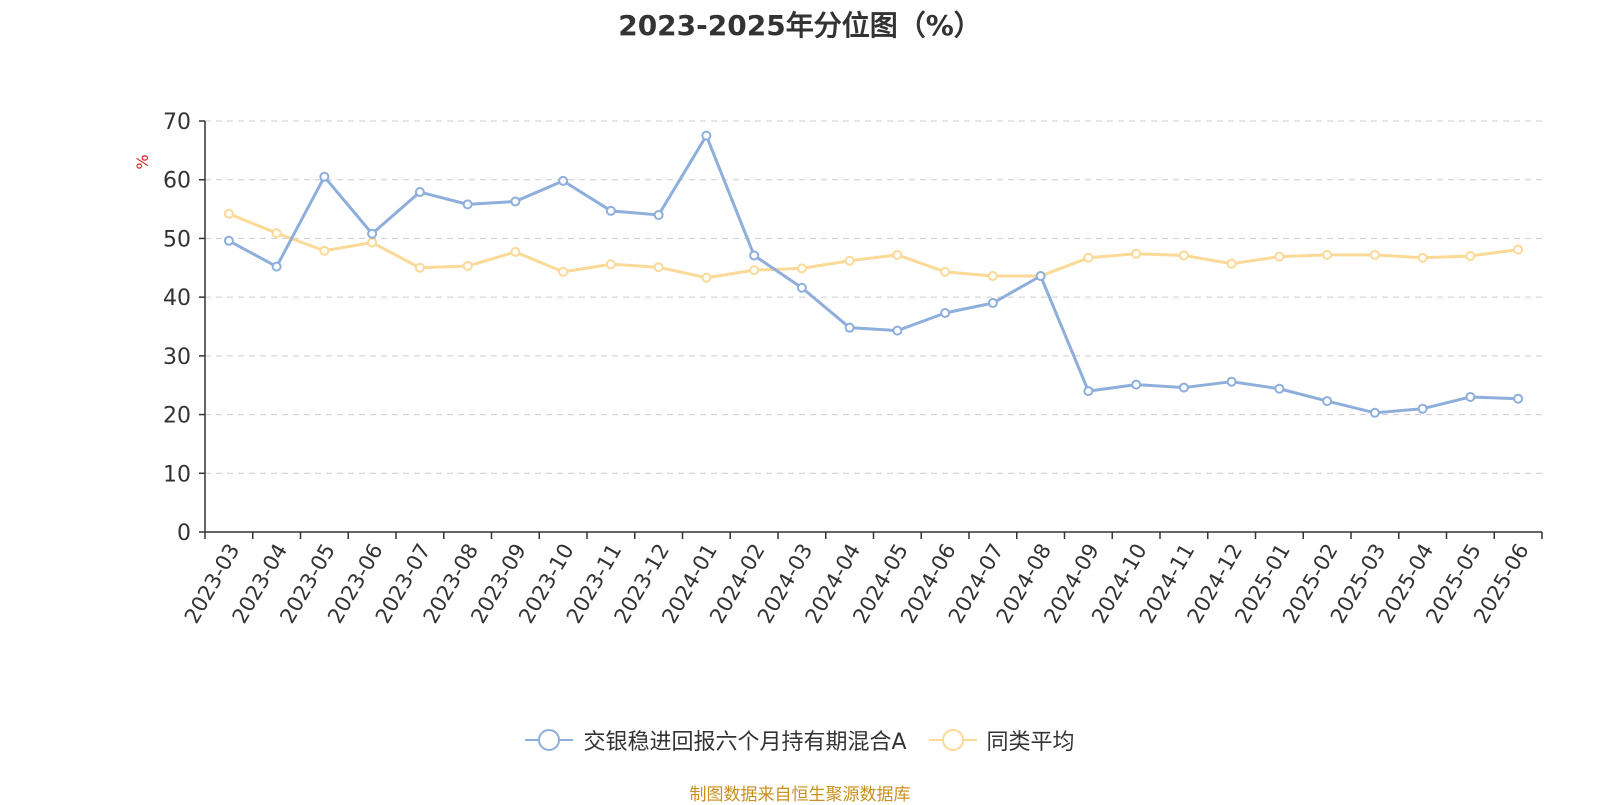 This screenshot has width=1600, height=805. Describe the element at coordinates (177, 181) in the screenshot. I see `y-tick-label: 60` at that location.